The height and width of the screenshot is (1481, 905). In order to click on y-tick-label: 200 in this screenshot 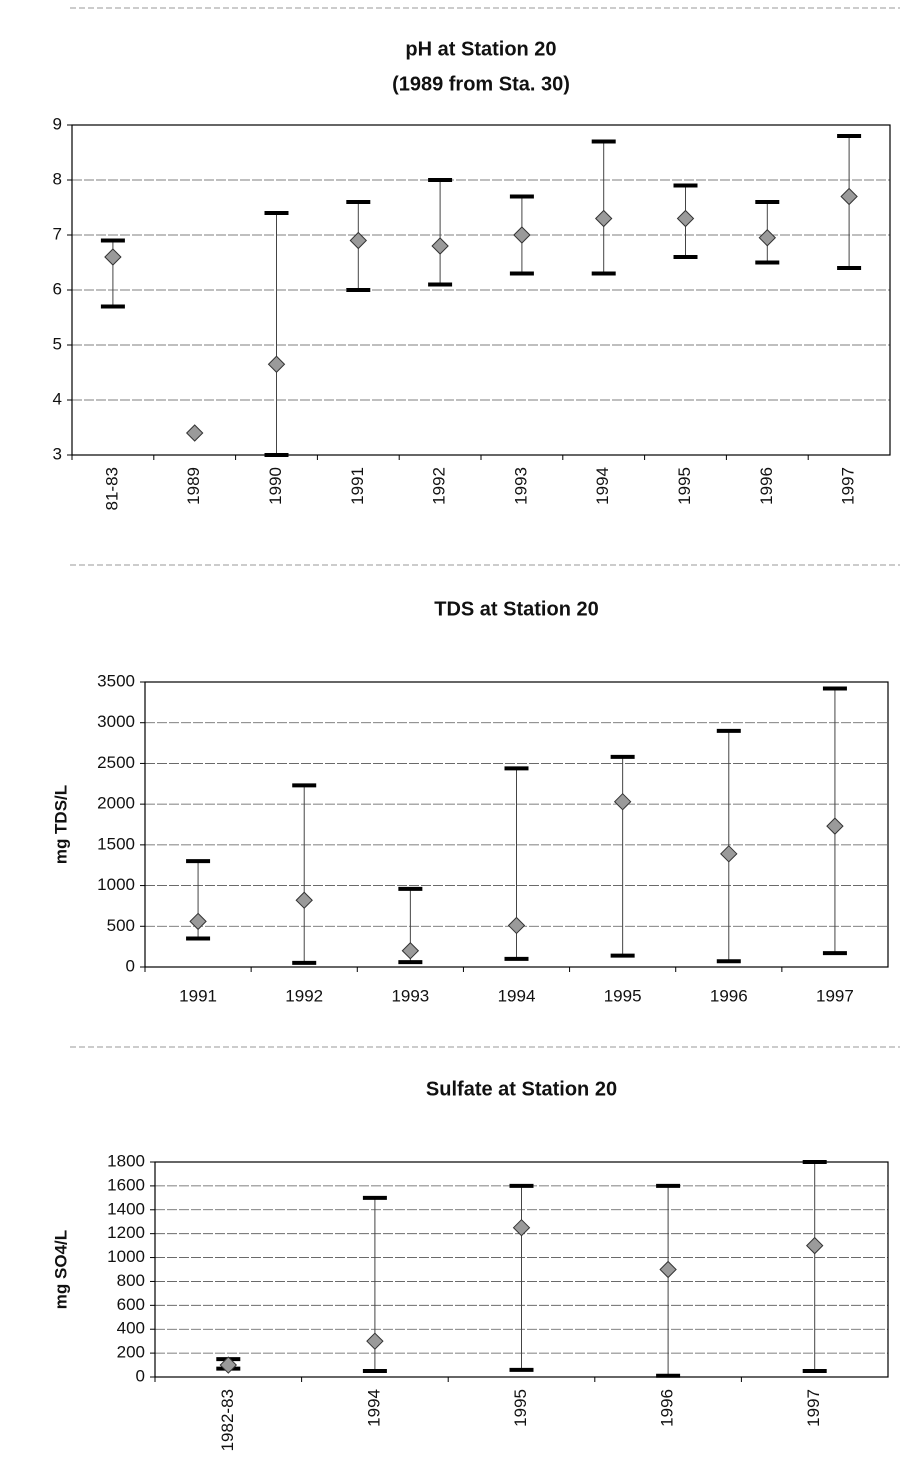, I will do `click(131, 1352)`.